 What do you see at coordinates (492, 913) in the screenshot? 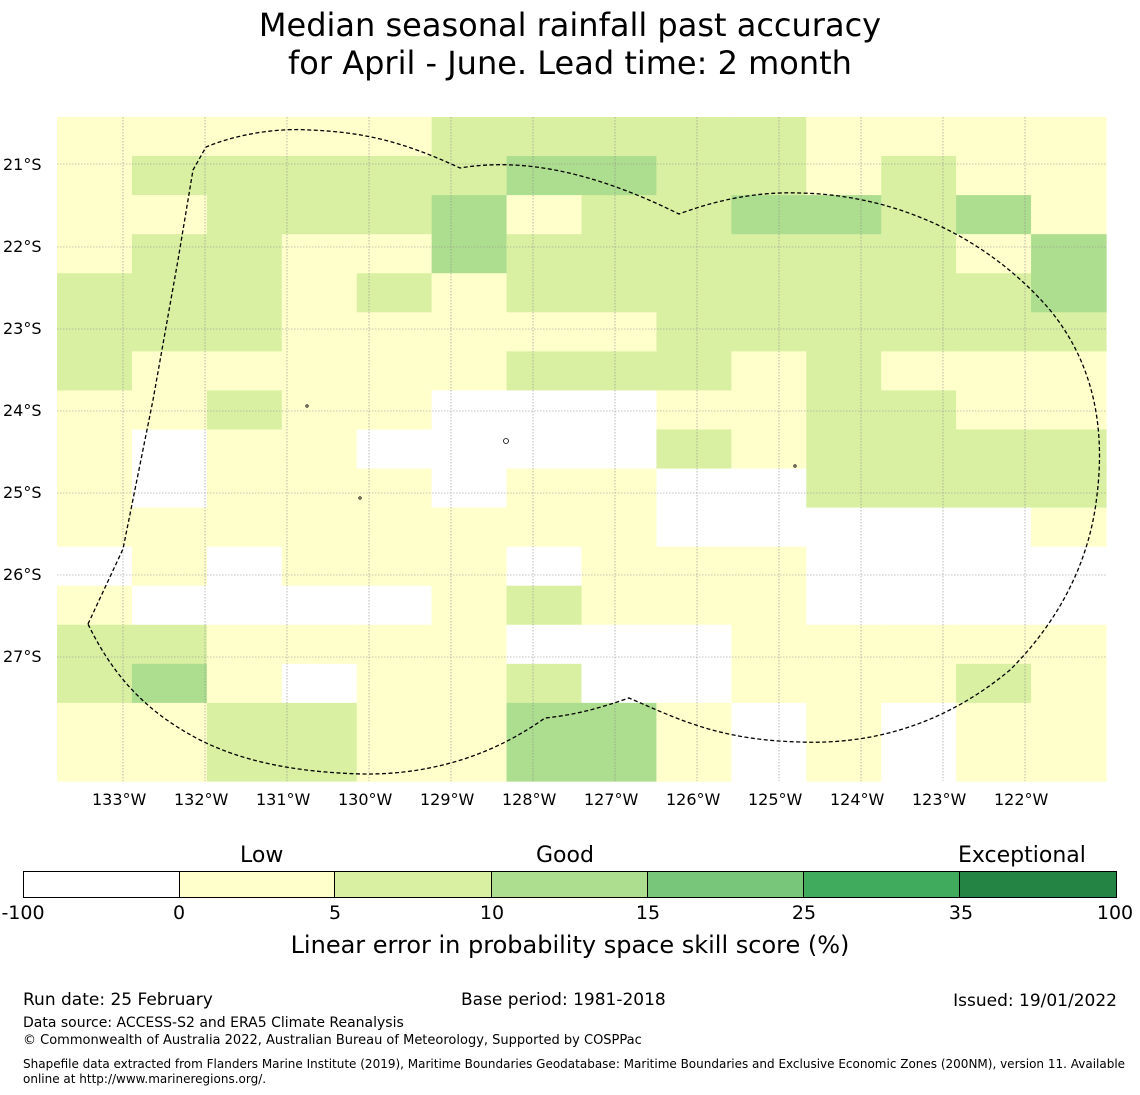
I see `colorbar-tick: 10` at bounding box center [492, 913].